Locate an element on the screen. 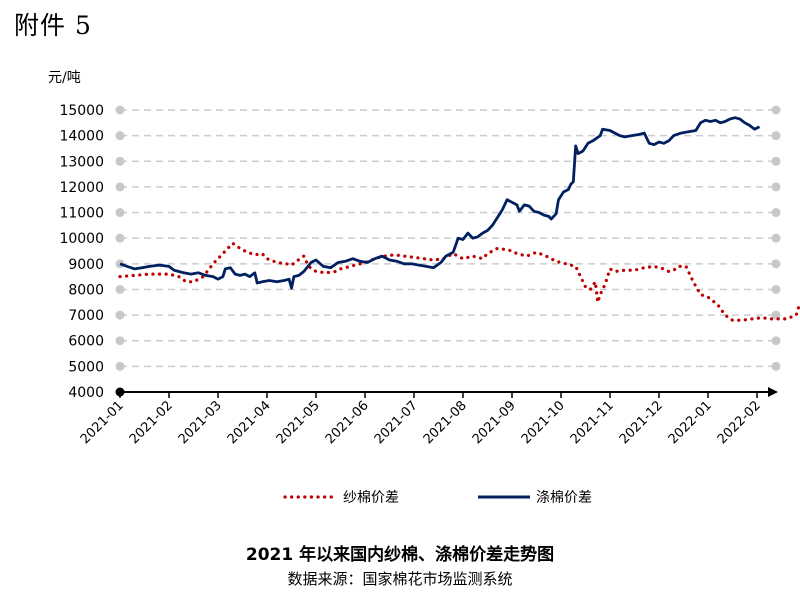  legend-label: 纱棉价差 is located at coordinates (371, 497).